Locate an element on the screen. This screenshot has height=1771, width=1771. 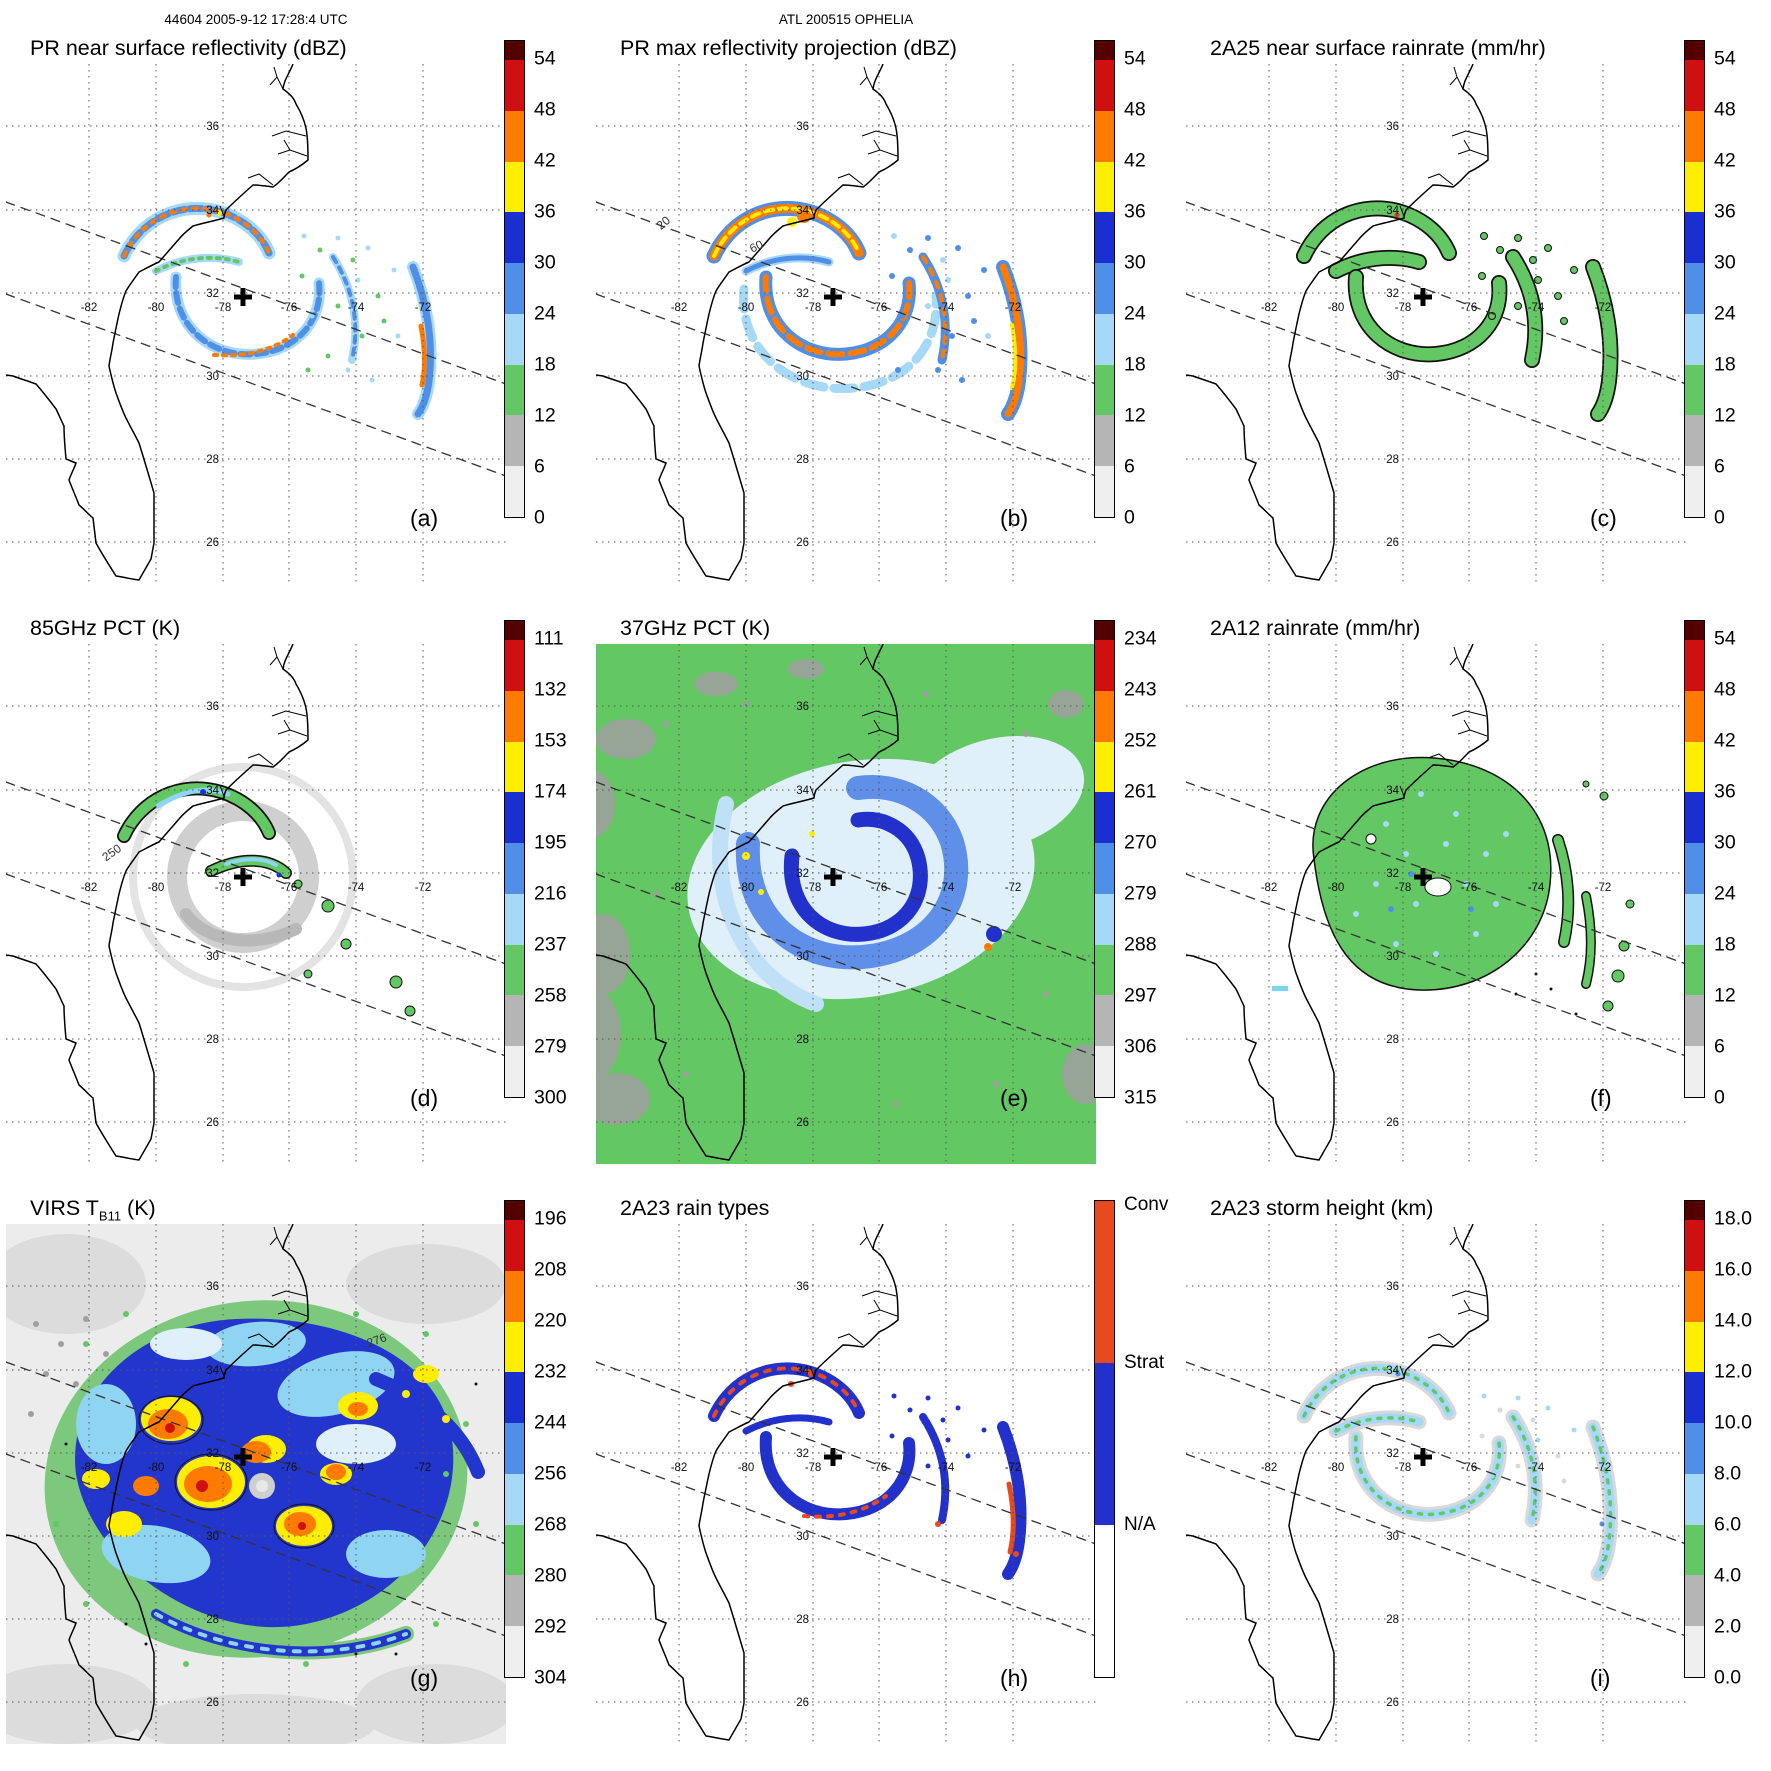
colorbar-tick-label: 232 is located at coordinates (550, 1371).